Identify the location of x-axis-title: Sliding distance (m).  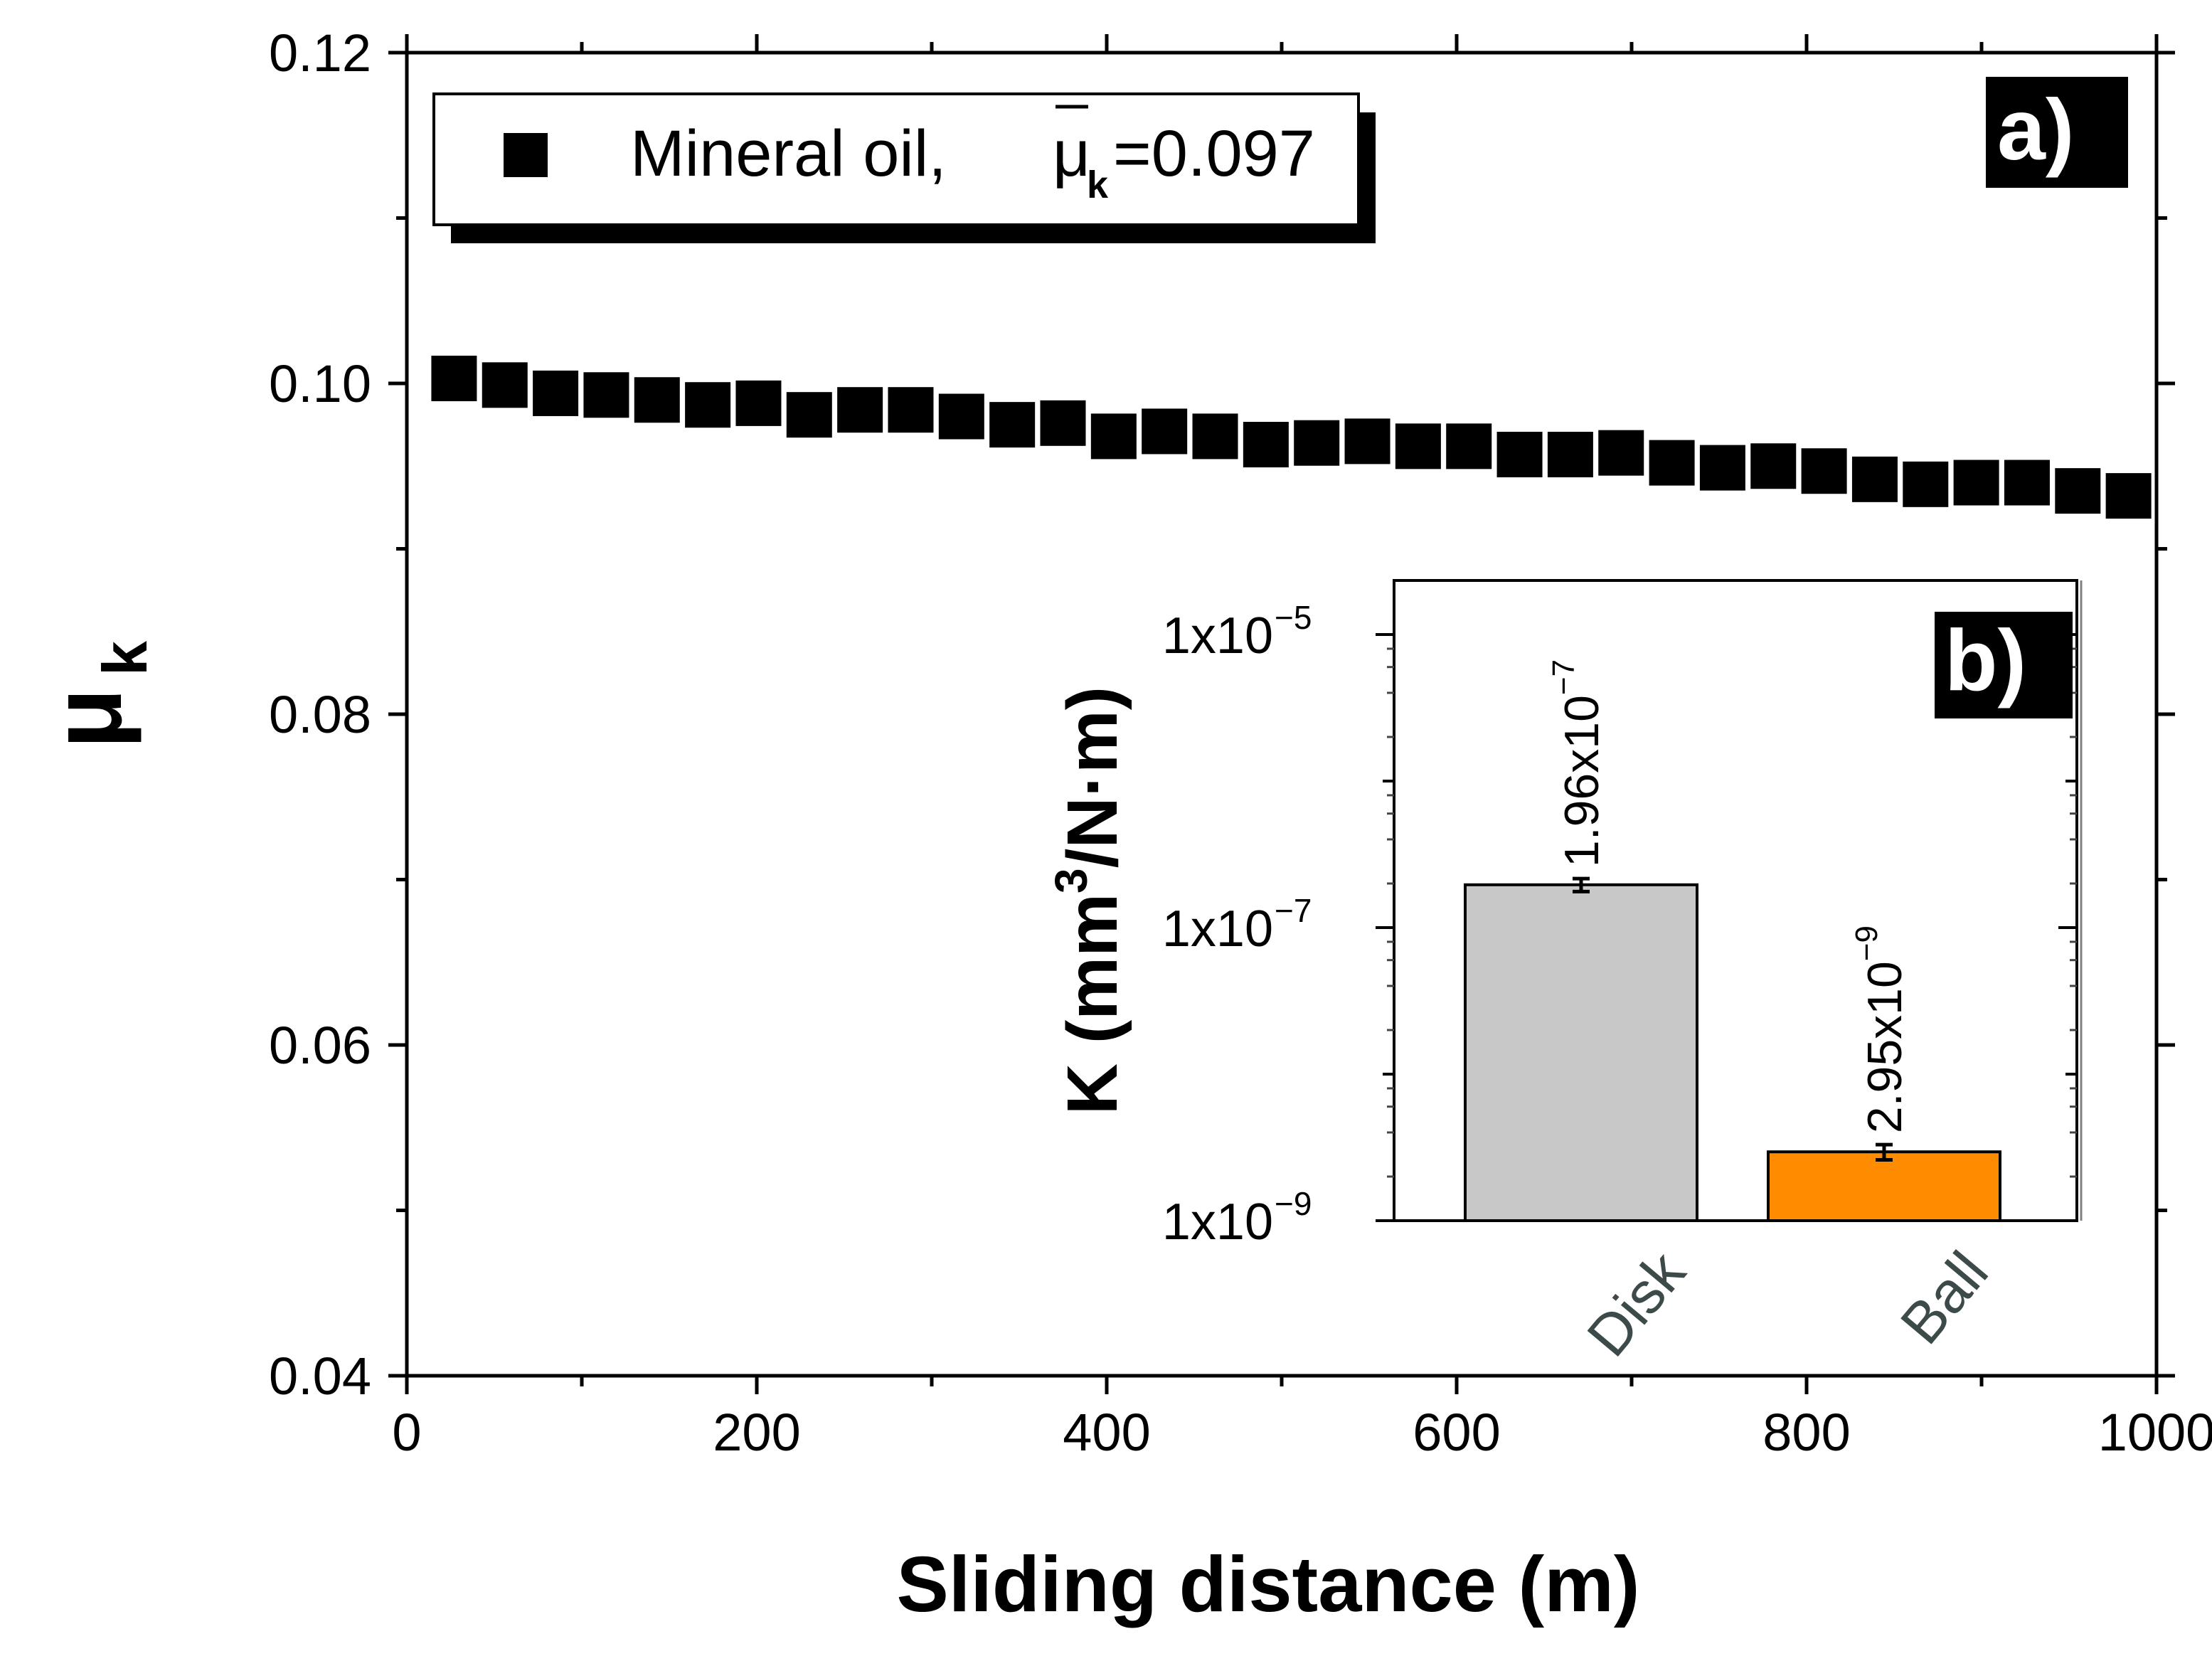
(1267, 1585).